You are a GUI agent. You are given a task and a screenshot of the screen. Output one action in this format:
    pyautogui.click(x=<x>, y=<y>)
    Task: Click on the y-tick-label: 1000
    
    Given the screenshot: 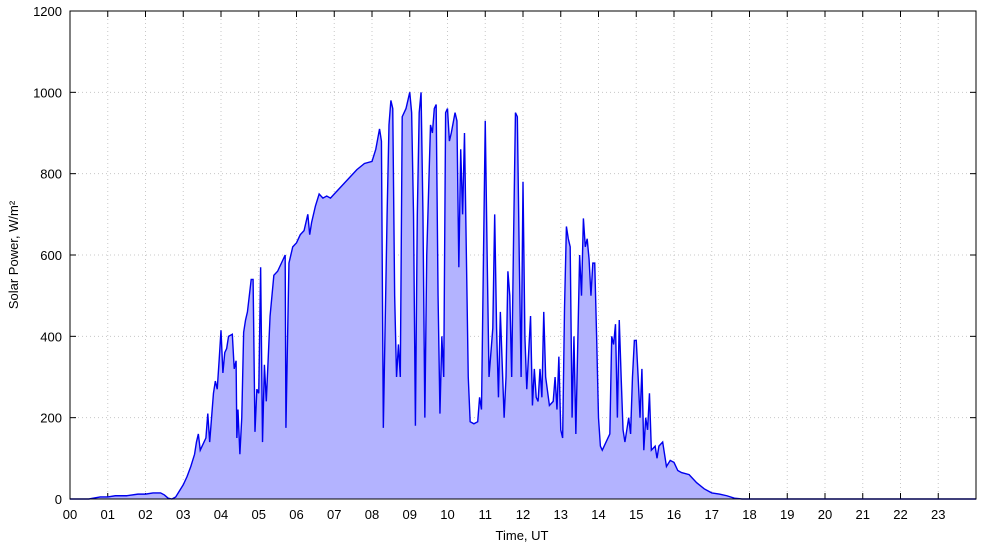 What is the action you would take?
    pyautogui.click(x=47, y=92)
    